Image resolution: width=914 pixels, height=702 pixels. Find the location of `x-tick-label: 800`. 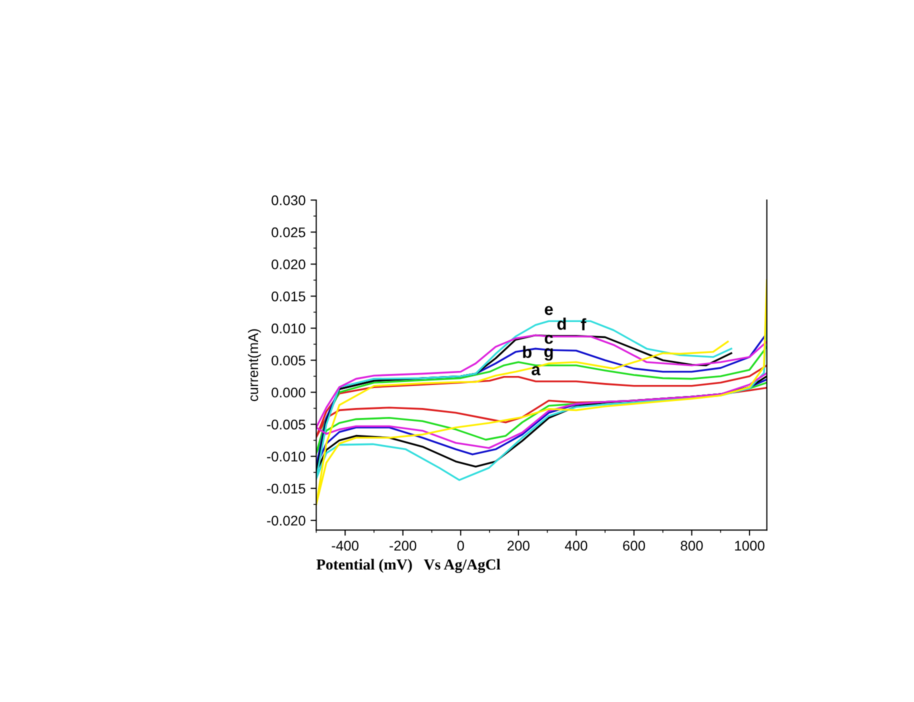

x-tick-label: 800 is located at coordinates (691, 545).